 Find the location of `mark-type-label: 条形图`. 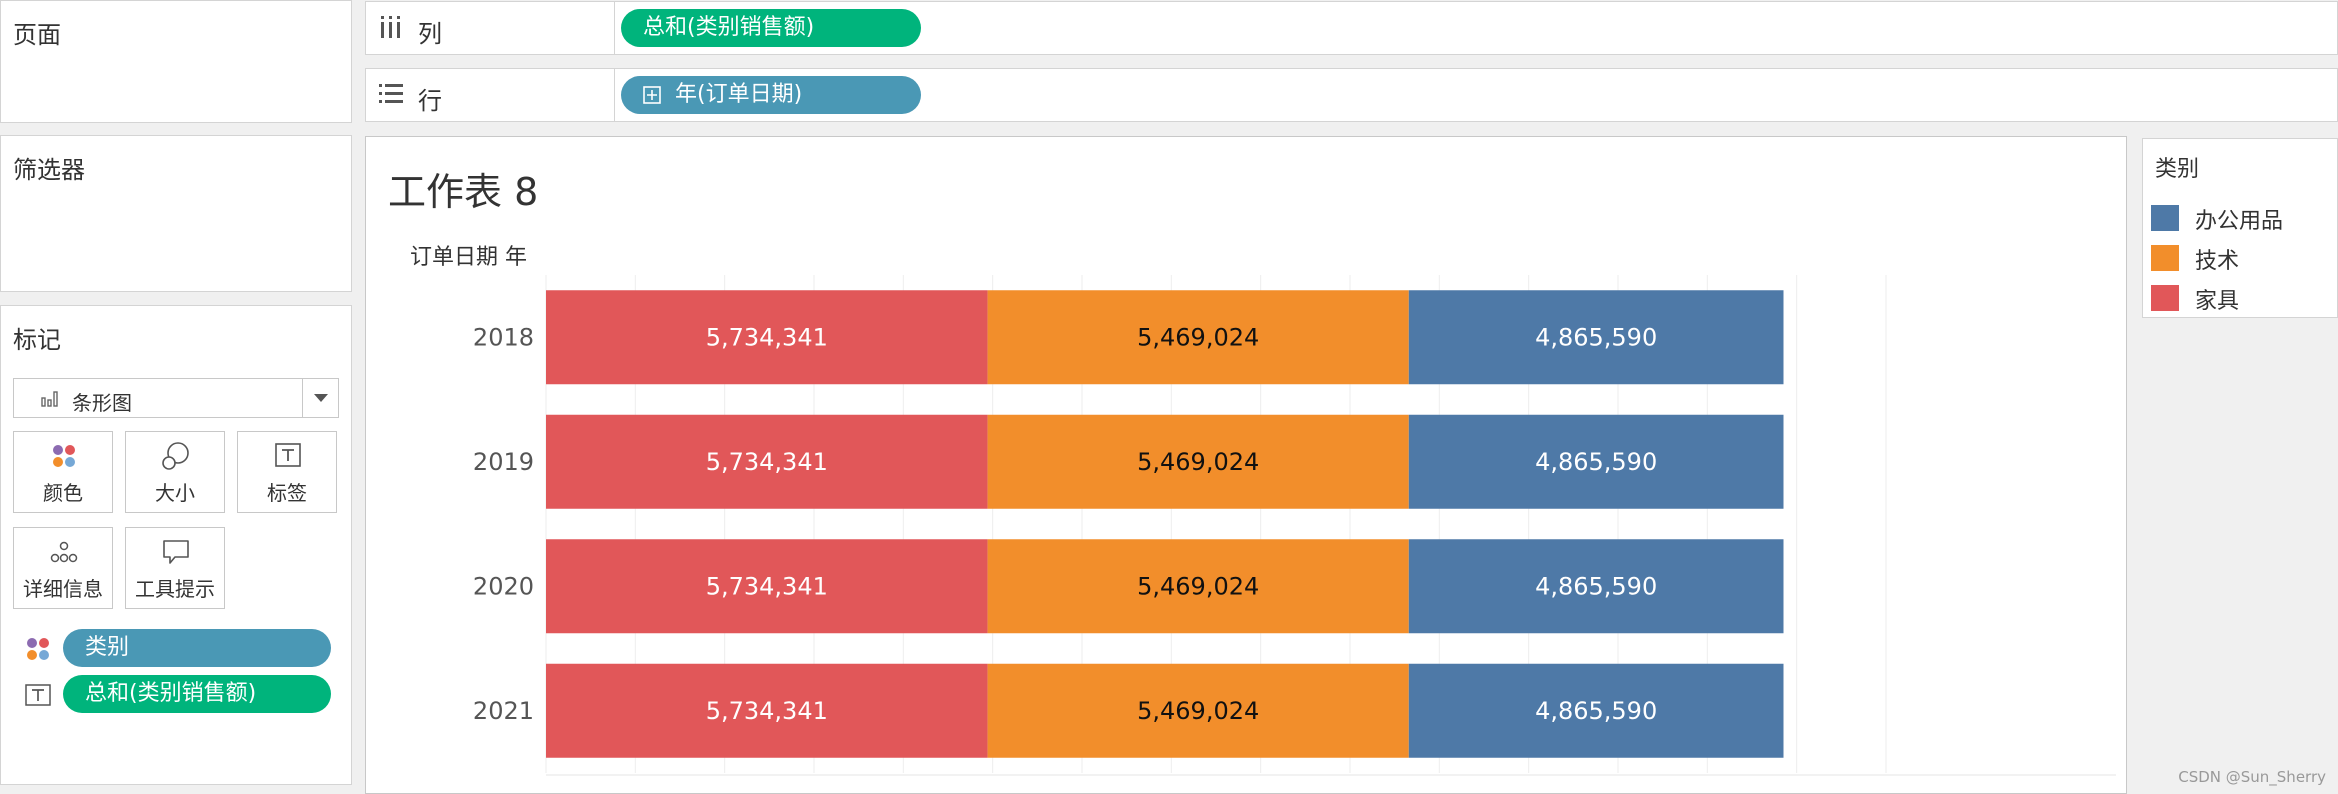

mark-type-label: 条形图 is located at coordinates (102, 403).